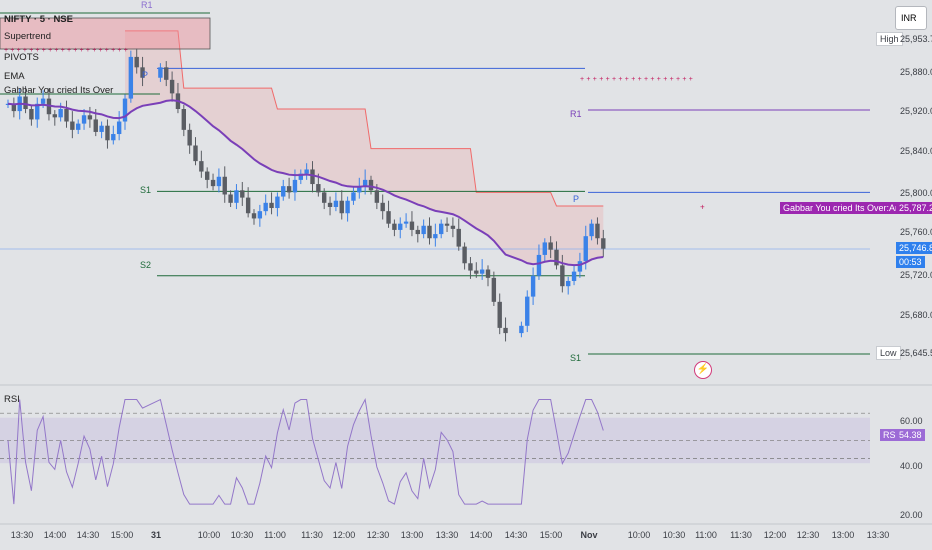 The height and width of the screenshot is (550, 932). Describe the element at coordinates (576, 358) in the screenshot. I see `pivot-s1-right-label: S1` at that location.